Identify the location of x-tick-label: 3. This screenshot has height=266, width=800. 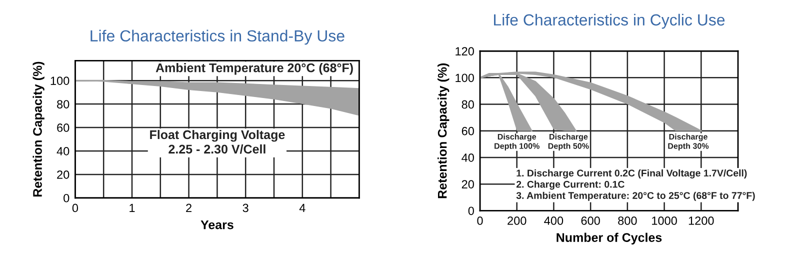
(245, 208).